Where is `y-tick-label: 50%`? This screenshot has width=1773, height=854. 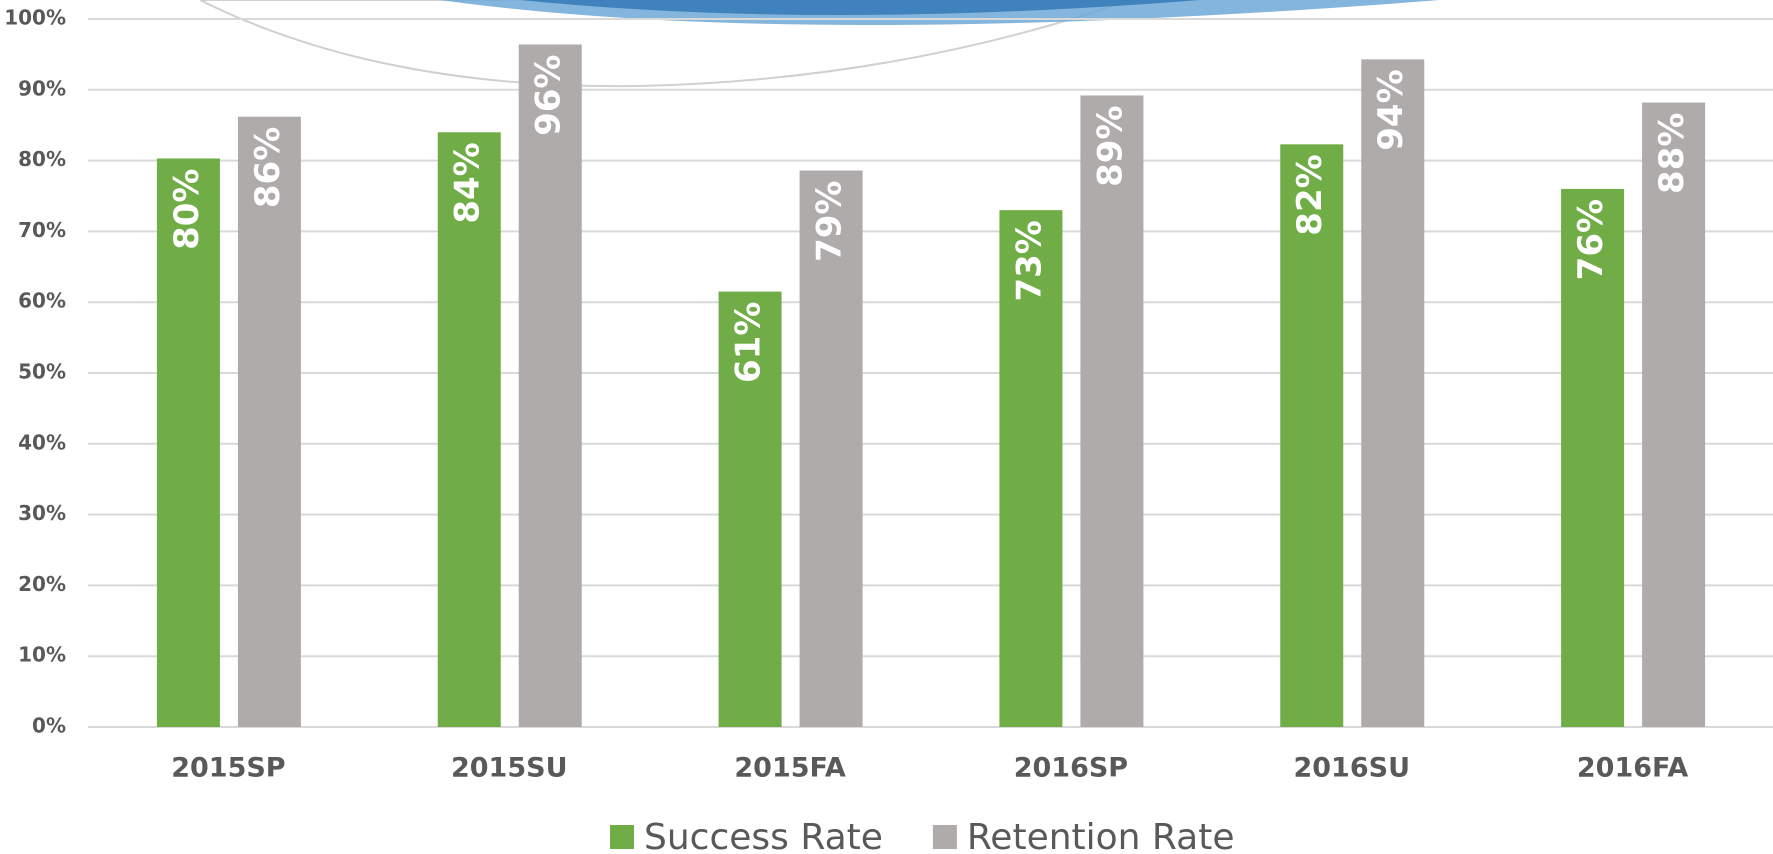
y-tick-label: 50% is located at coordinates (42, 372).